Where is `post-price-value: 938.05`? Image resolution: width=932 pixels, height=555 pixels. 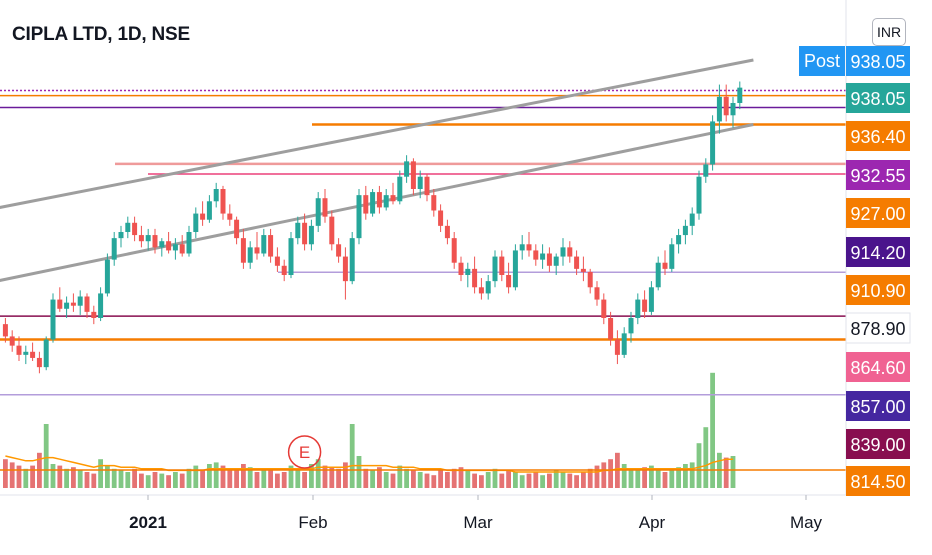 post-price-value: 938.05 is located at coordinates (877, 62).